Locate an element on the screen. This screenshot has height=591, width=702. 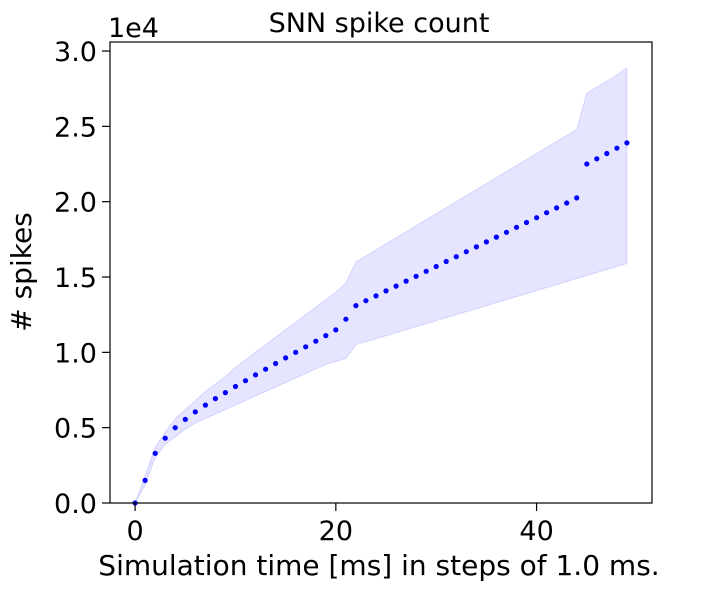
x-tick-label: 40 is located at coordinates (536, 531).